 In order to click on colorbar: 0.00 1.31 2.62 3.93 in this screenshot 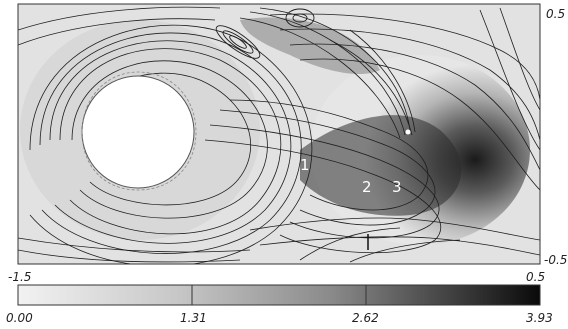, I will do `click(279, 304)`.